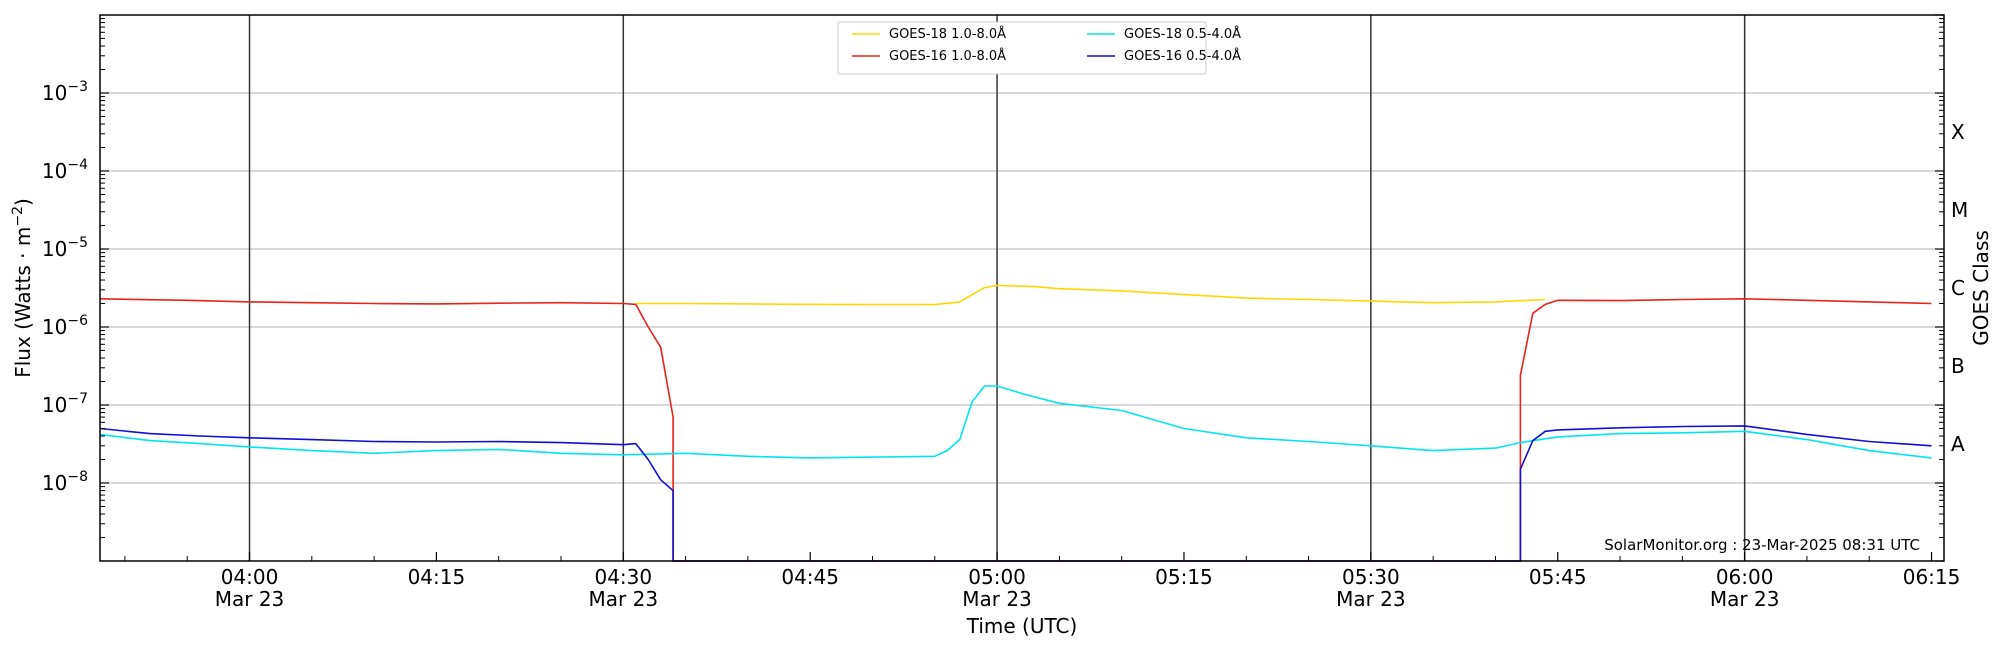 This screenshot has width=2000, height=650. I want to click on y-axis-title: Flux (Watts · m−2), so click(22, 288).